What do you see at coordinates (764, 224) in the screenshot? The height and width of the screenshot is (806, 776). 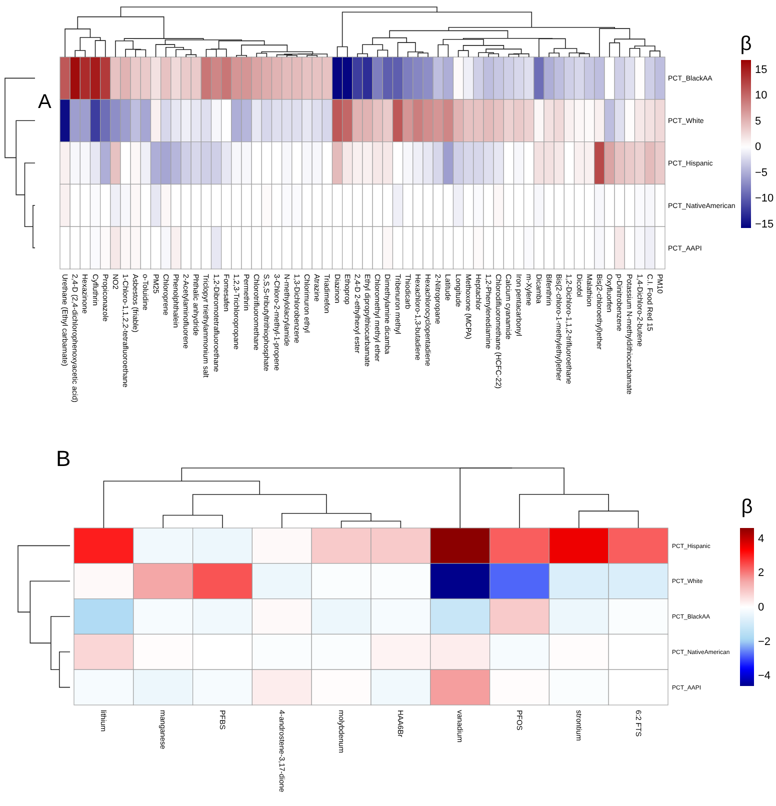 I see `color-bar-label: −15` at bounding box center [764, 224].